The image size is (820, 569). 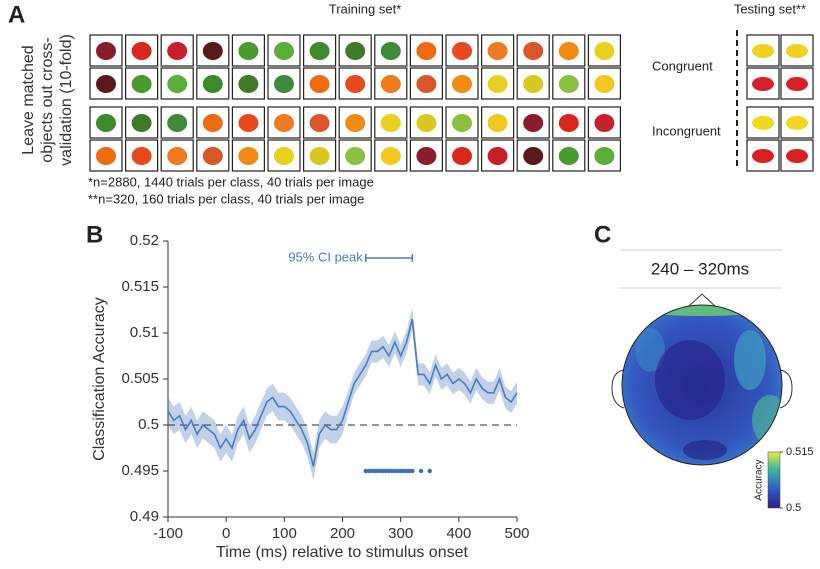 What do you see at coordinates (99, 379) in the screenshot?
I see `y-axis-label: Classification Accuracy` at bounding box center [99, 379].